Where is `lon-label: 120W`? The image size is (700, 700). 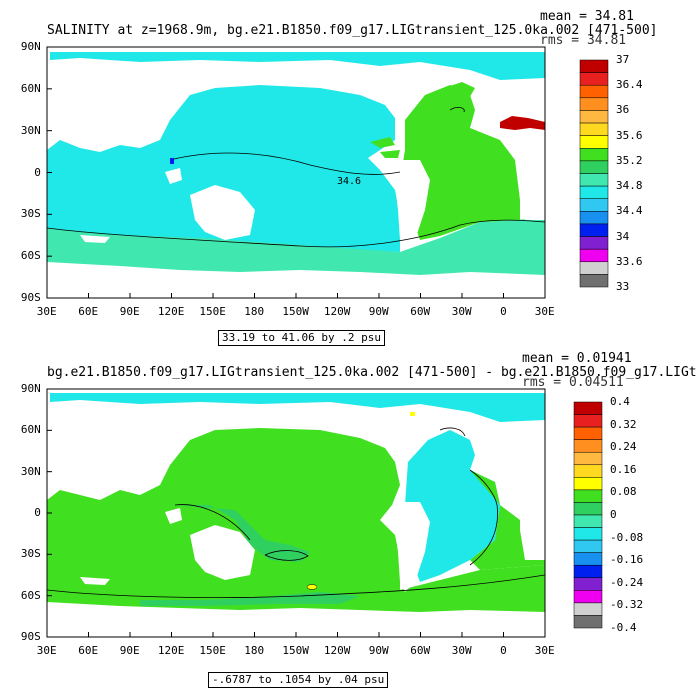 lon-label: 120W is located at coordinates (337, 311).